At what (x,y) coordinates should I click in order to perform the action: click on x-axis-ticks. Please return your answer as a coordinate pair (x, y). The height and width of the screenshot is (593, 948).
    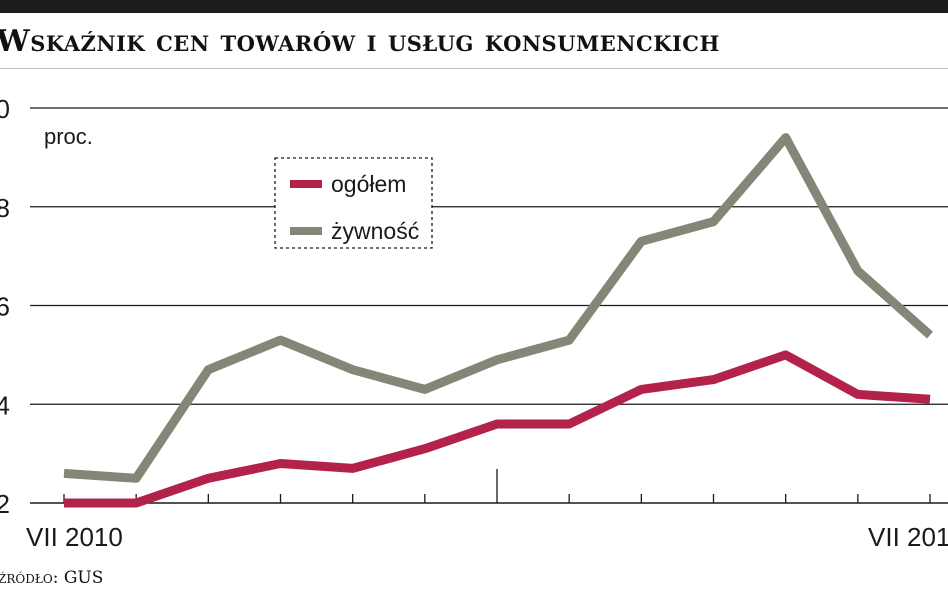
    Looking at the image, I should click on (497, 486).